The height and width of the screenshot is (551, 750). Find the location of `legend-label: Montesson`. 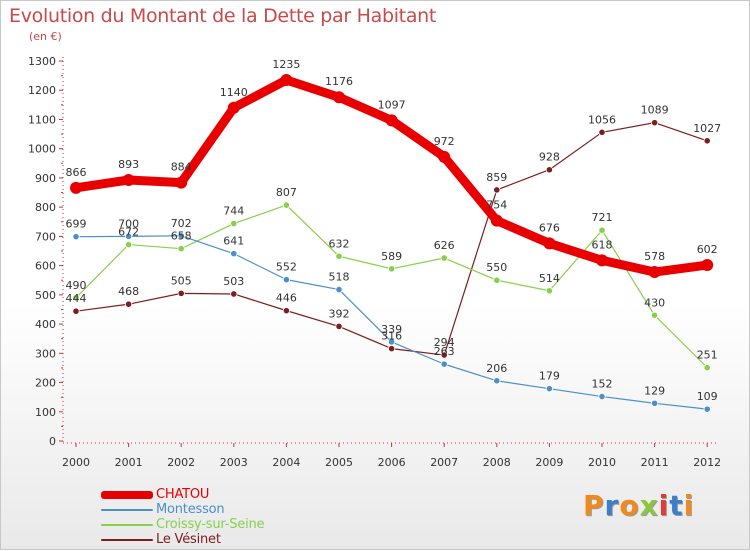

legend-label: Montesson is located at coordinates (190, 509).